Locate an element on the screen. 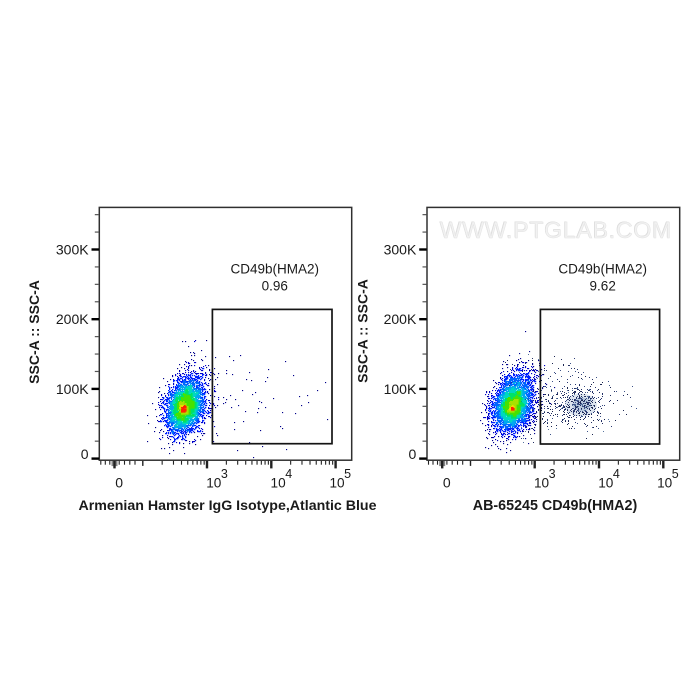  svg-text: 9.62 is located at coordinates (603, 286).